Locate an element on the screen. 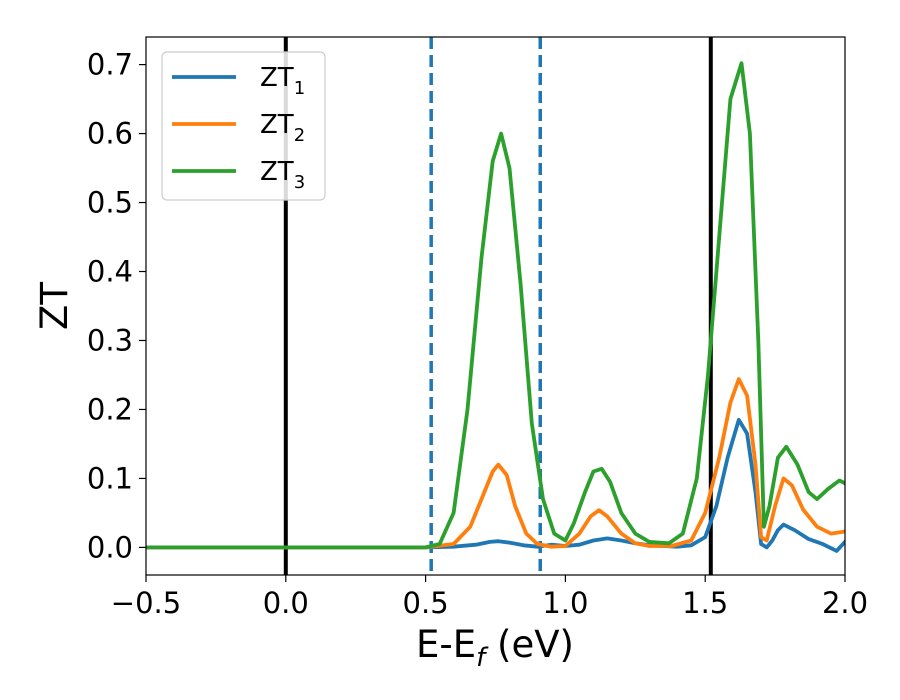  x-tick-label: 1.5 is located at coordinates (705, 603).